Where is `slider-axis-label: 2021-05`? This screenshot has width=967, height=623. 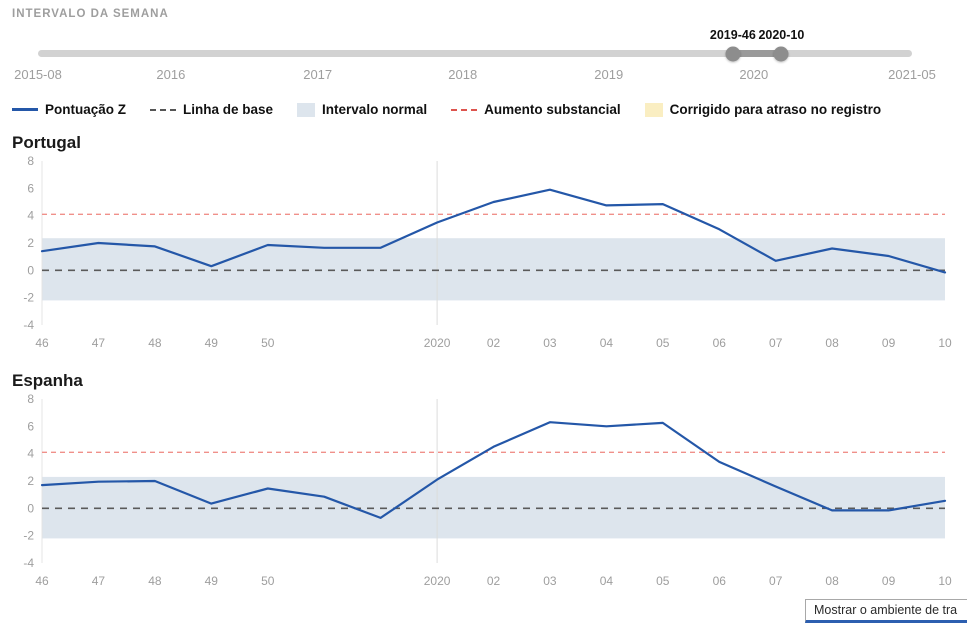
slider-axis-label: 2021-05 is located at coordinates (912, 74).